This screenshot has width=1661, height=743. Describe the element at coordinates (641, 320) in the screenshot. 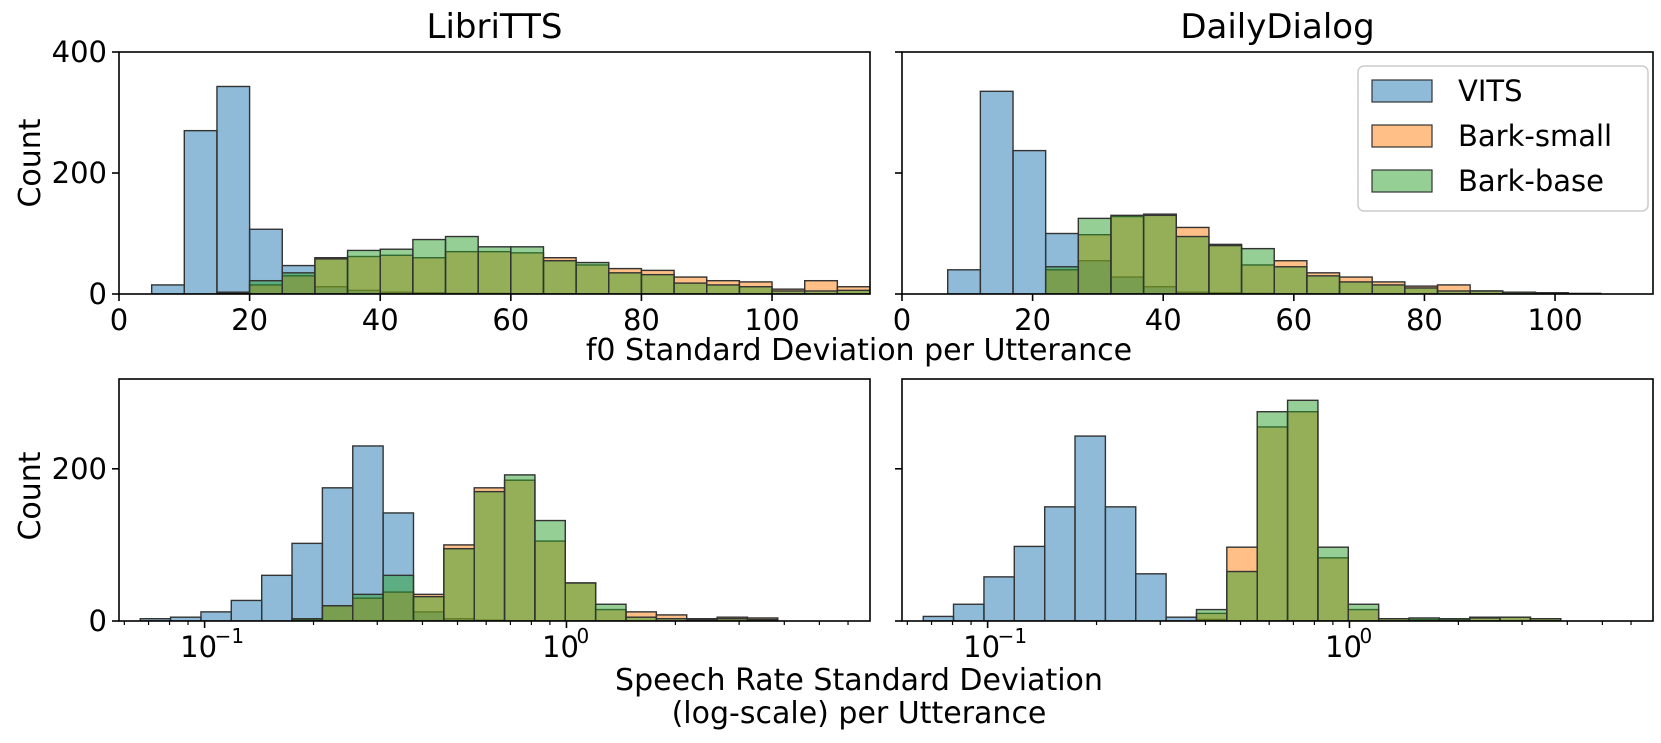

I see `x-tick-label: 80` at that location.